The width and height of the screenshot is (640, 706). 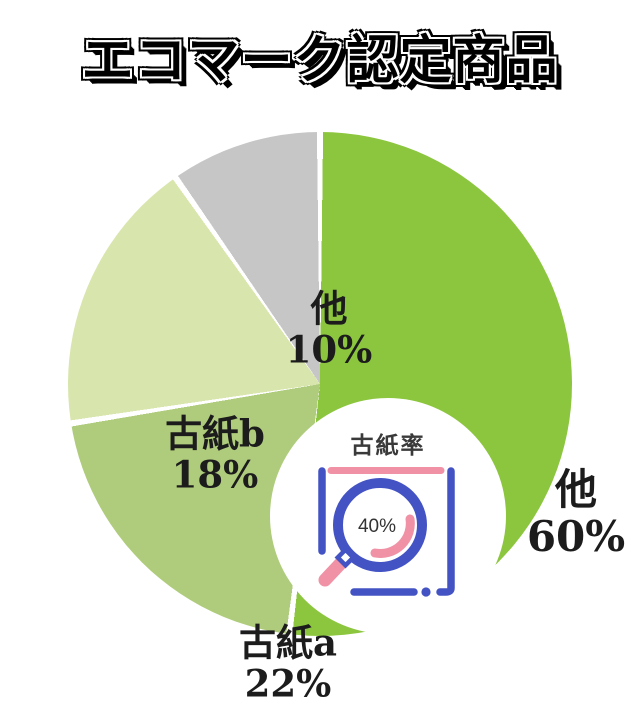 I want to click on slice-value: 60%, so click(x=576, y=536).